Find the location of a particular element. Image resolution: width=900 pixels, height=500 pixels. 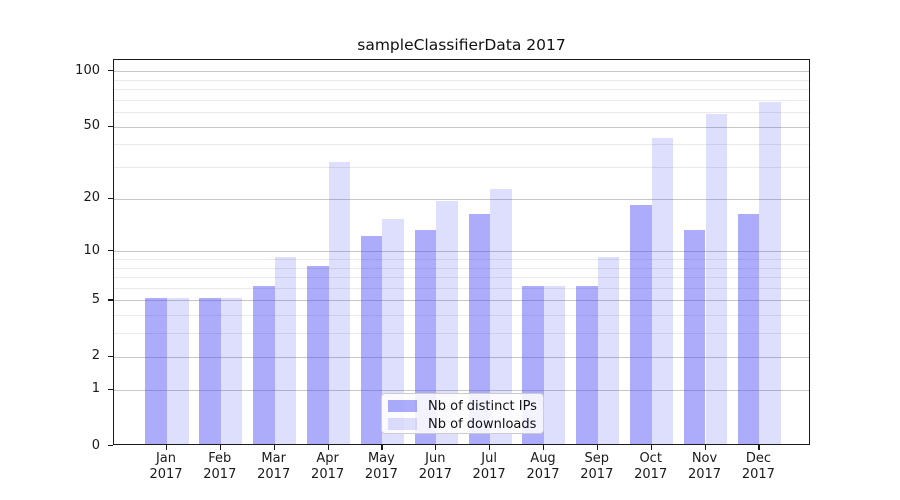

legend-item-downloads: Nb of downloads is located at coordinates (465, 424).